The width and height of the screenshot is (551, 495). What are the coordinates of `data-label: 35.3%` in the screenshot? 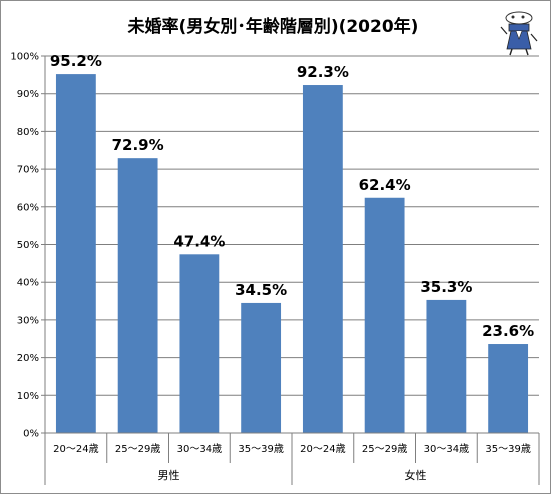 It's located at (446, 287).